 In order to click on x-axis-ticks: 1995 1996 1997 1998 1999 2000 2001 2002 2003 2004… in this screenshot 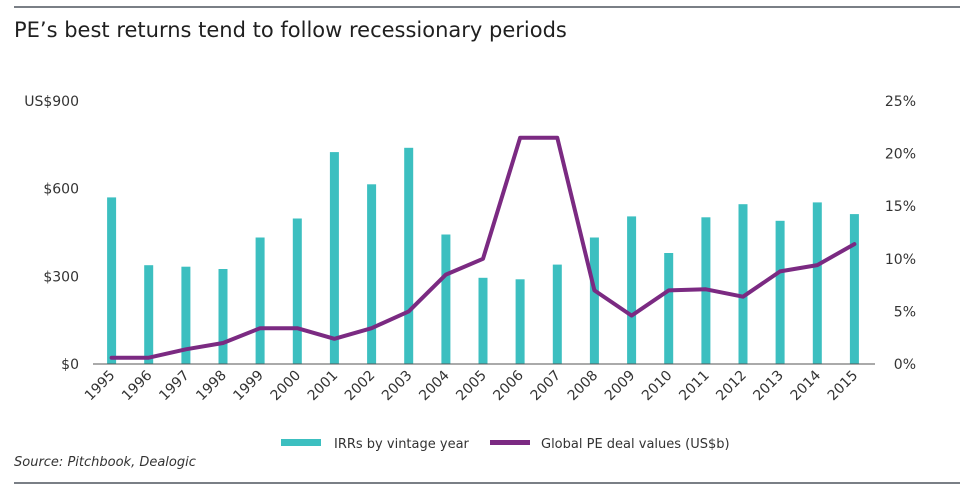, I will do `click(471, 385)`.